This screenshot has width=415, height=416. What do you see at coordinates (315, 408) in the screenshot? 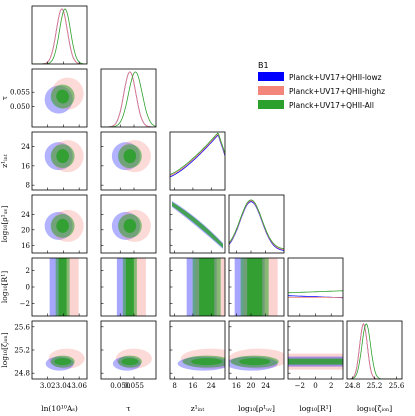
I see `x-axis-label-4: log₁₀[R¹]` at bounding box center [315, 408].